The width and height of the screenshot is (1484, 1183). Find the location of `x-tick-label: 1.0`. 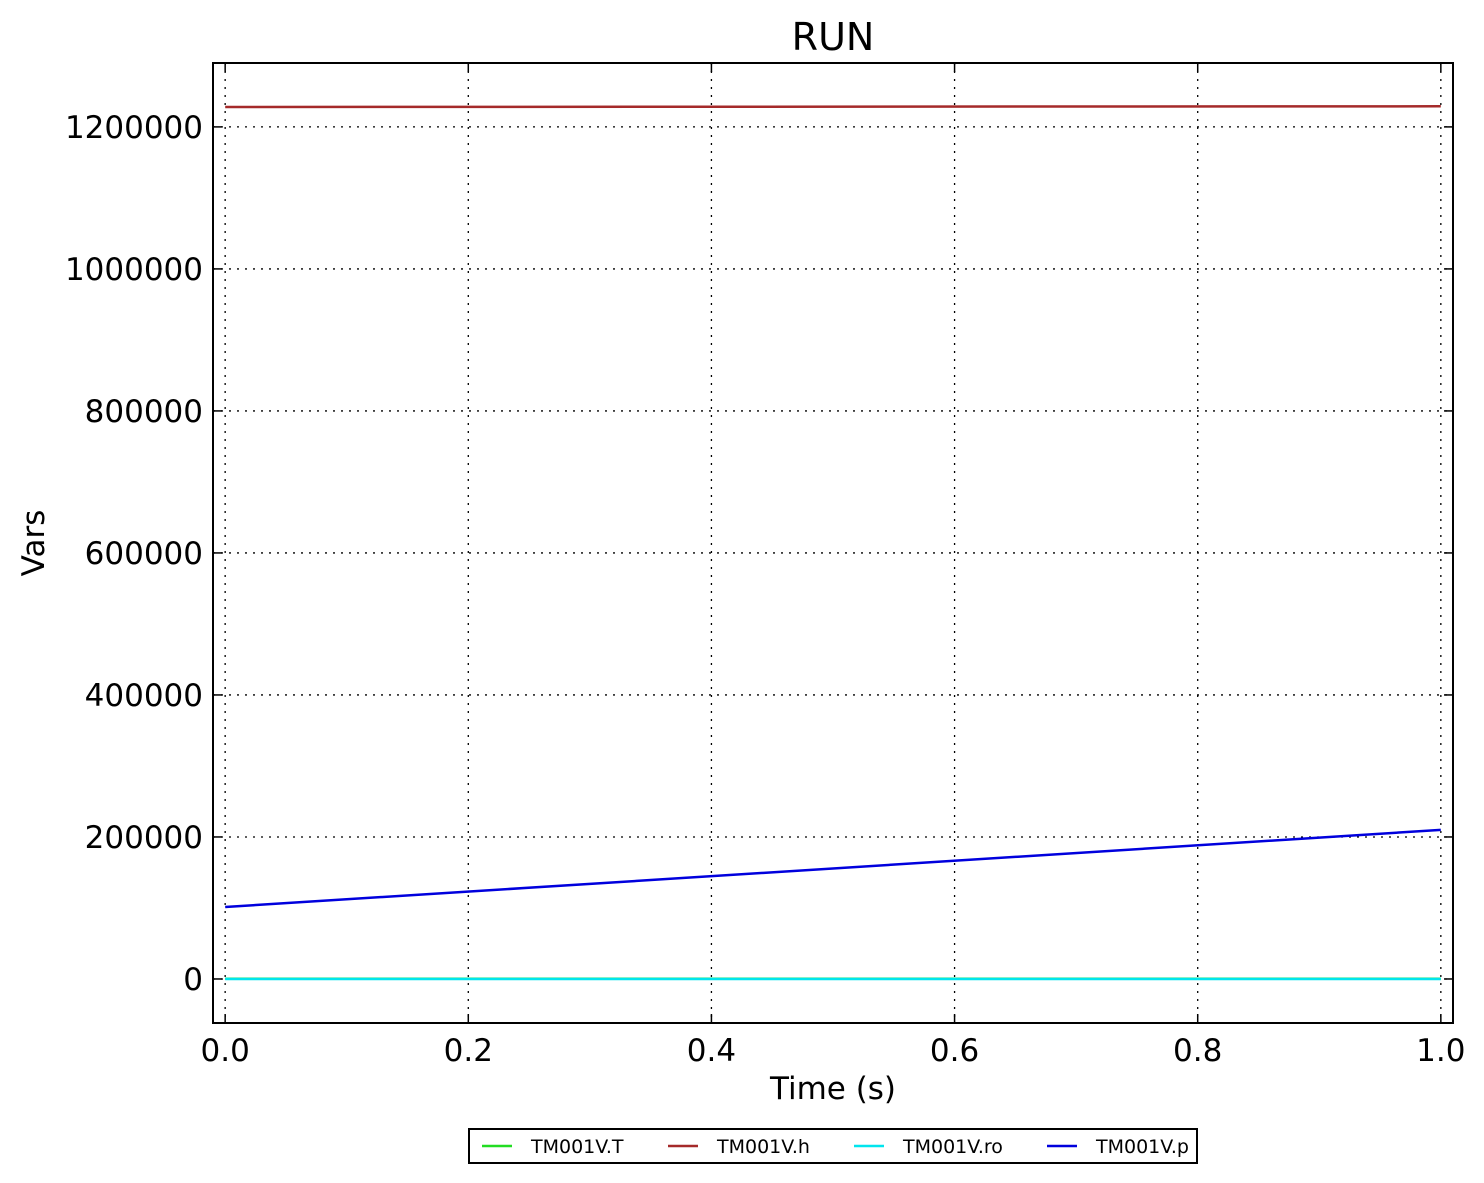

x-tick-label: 1.0 is located at coordinates (1440, 1051).